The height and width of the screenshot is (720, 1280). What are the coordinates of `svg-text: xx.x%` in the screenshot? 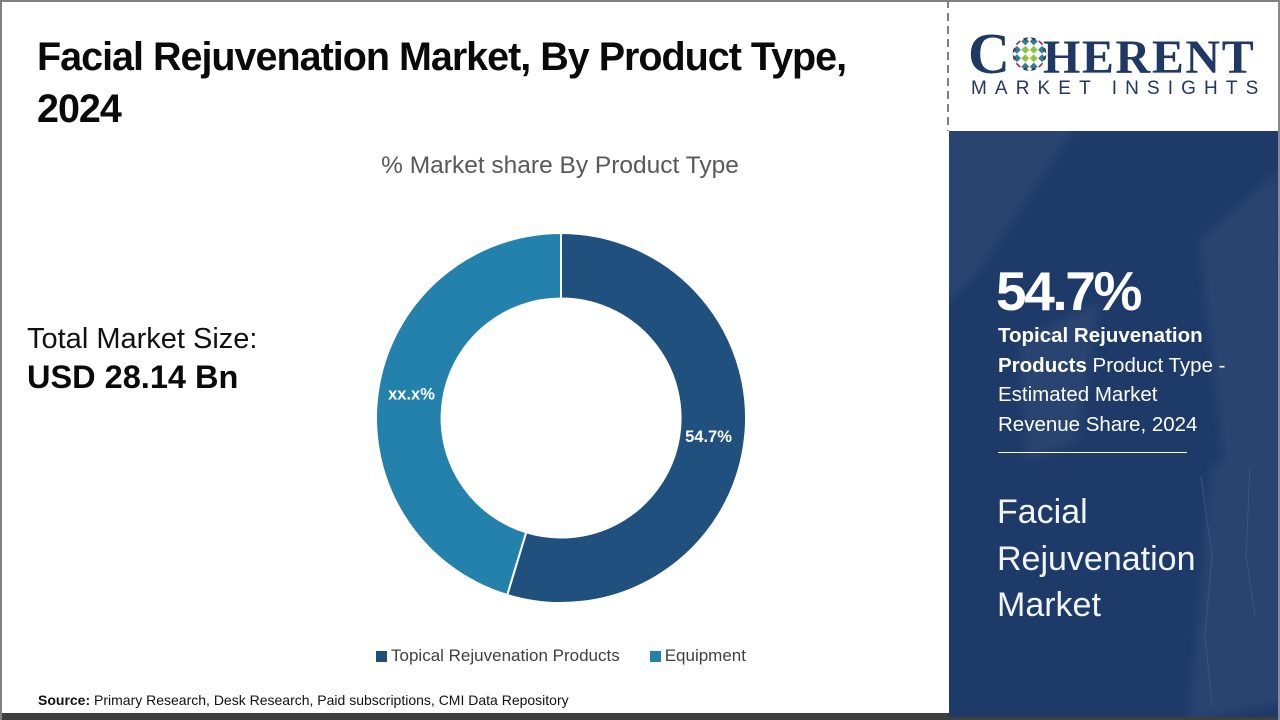 It's located at (411, 395).